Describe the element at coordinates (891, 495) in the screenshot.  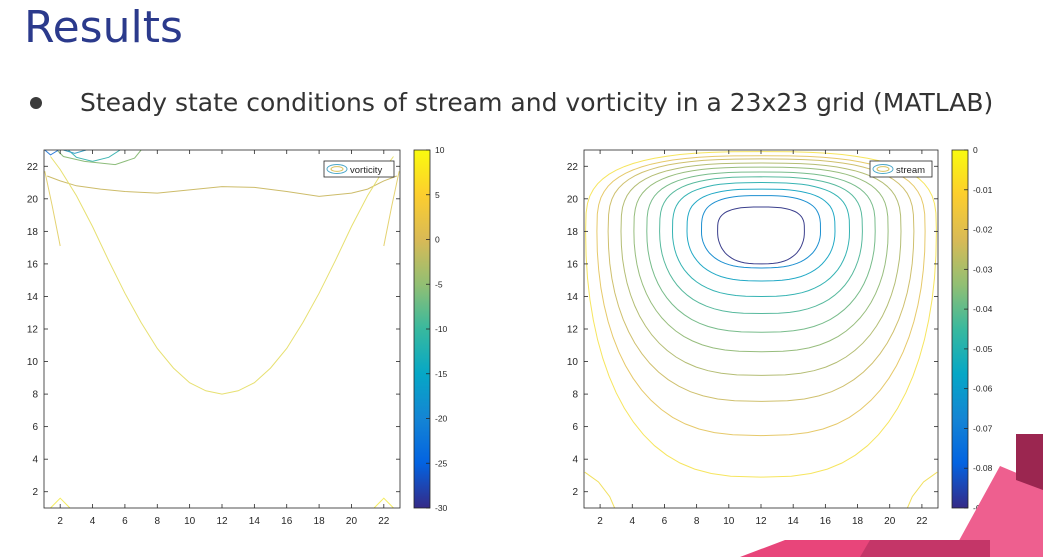
I see `corner-decoration` at that location.